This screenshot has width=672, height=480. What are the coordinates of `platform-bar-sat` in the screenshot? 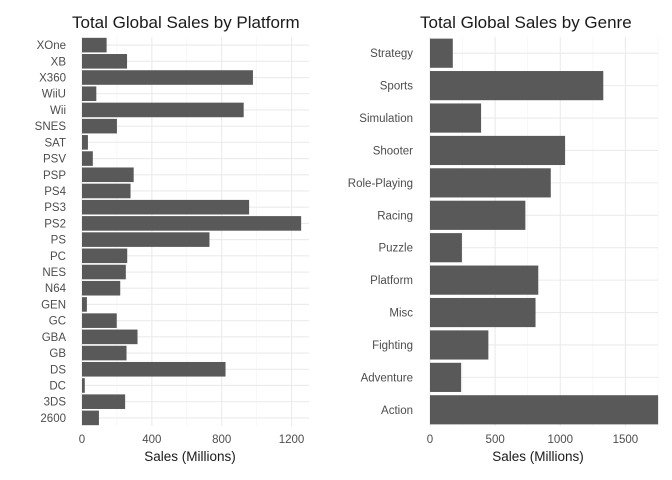 It's located at (85, 142).